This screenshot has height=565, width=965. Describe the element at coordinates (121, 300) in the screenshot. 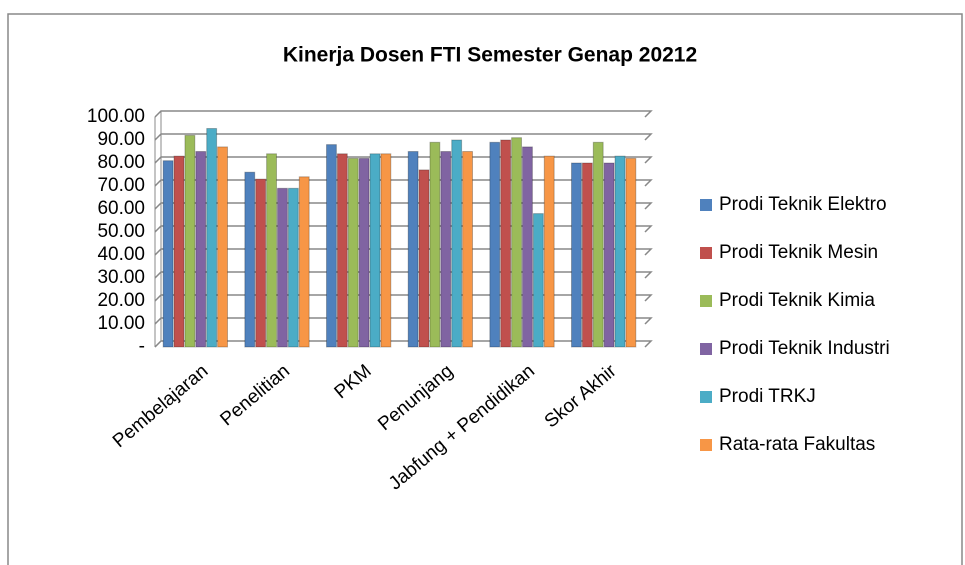

I see `y-tick-label: 20.00` at that location.